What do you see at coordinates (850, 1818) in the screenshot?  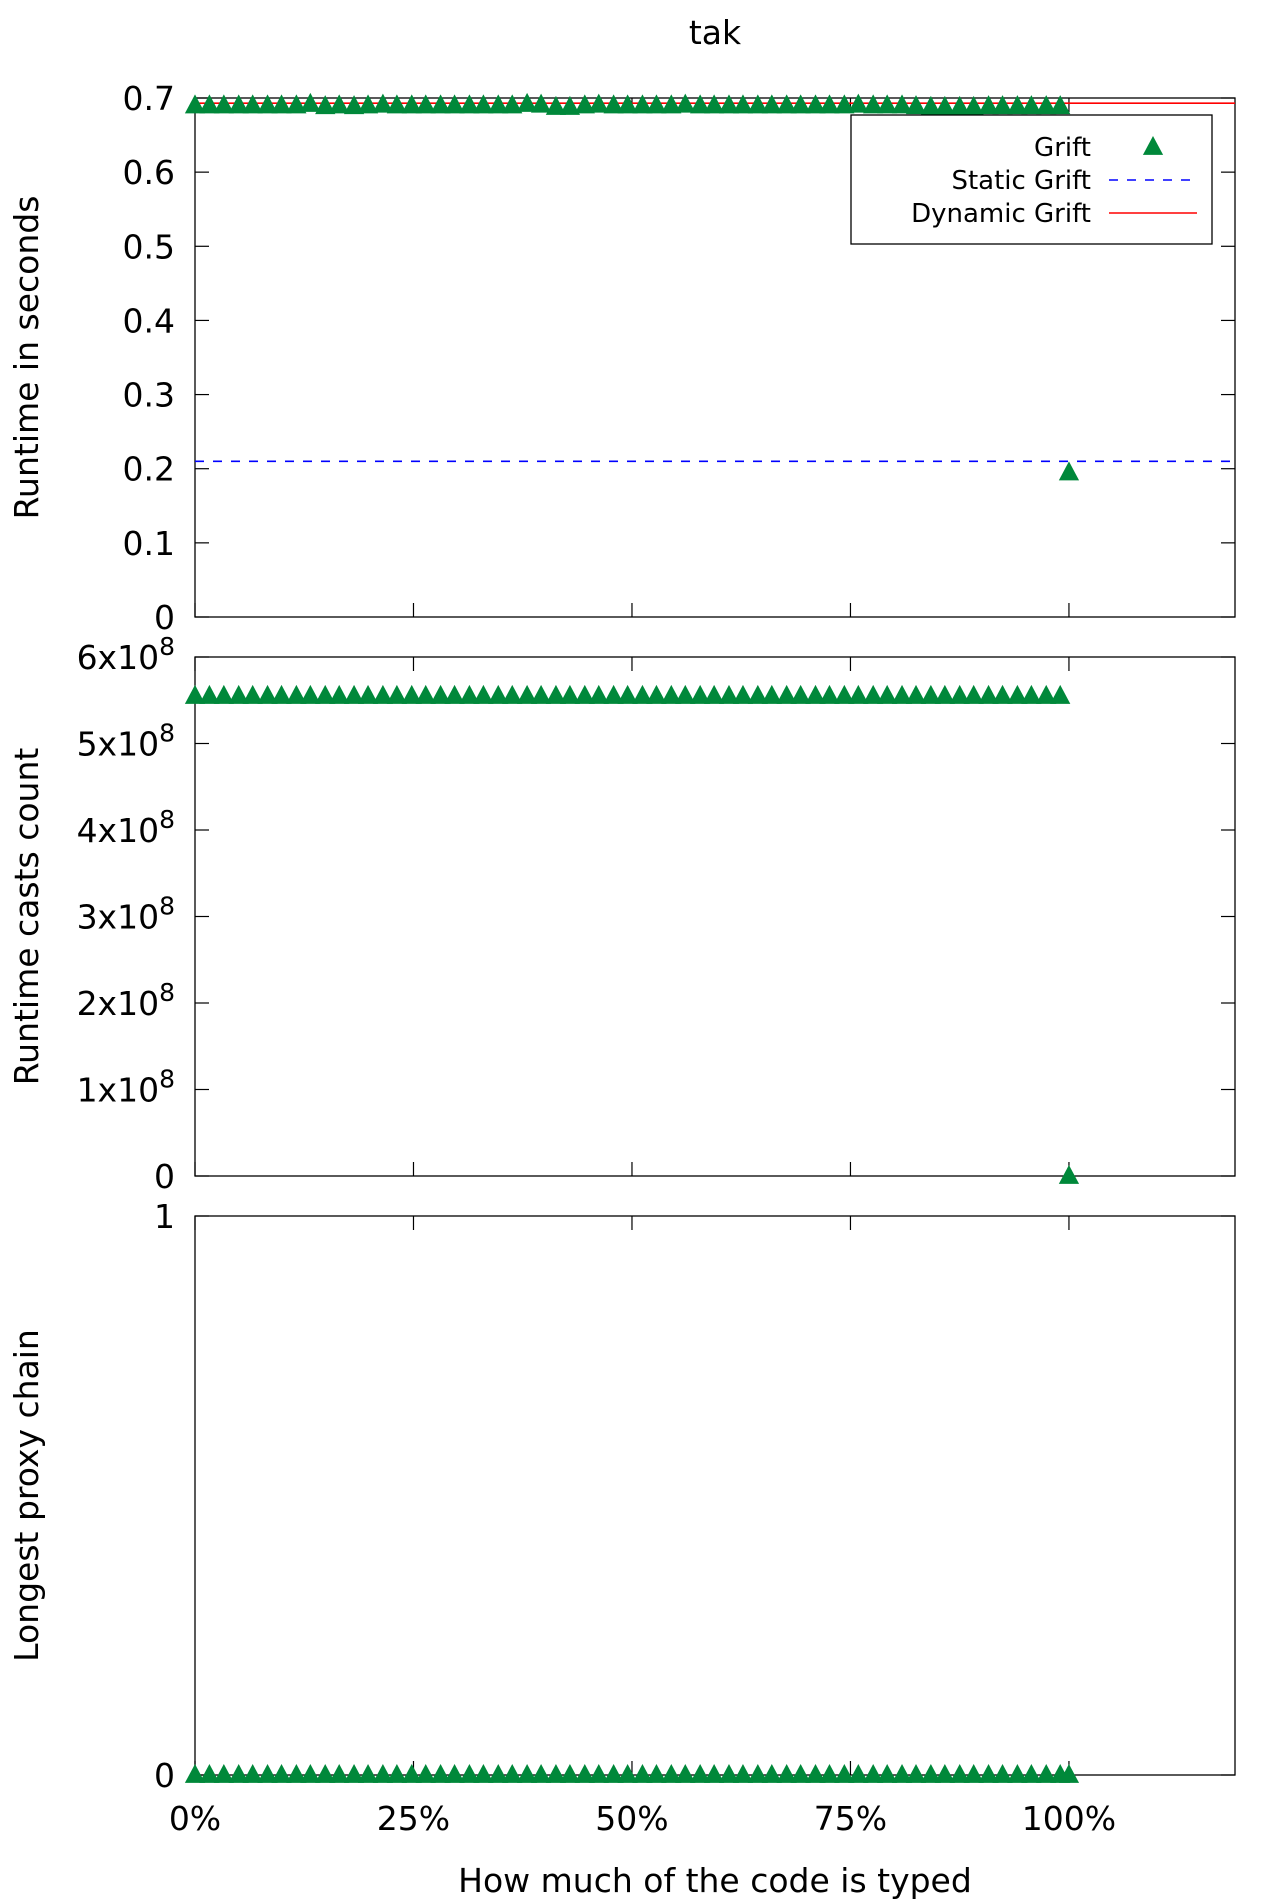 I see `x-tick-label: 75%` at bounding box center [850, 1818].